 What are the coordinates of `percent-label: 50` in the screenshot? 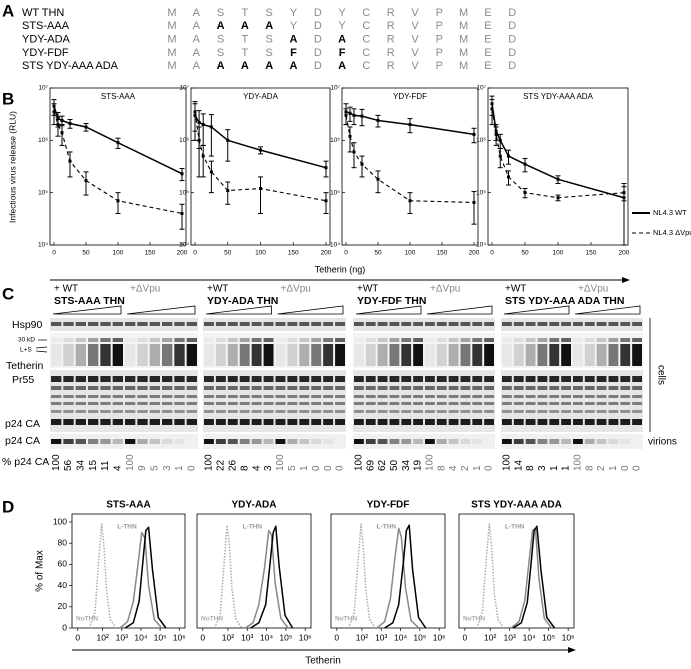 It's located at (394, 465).